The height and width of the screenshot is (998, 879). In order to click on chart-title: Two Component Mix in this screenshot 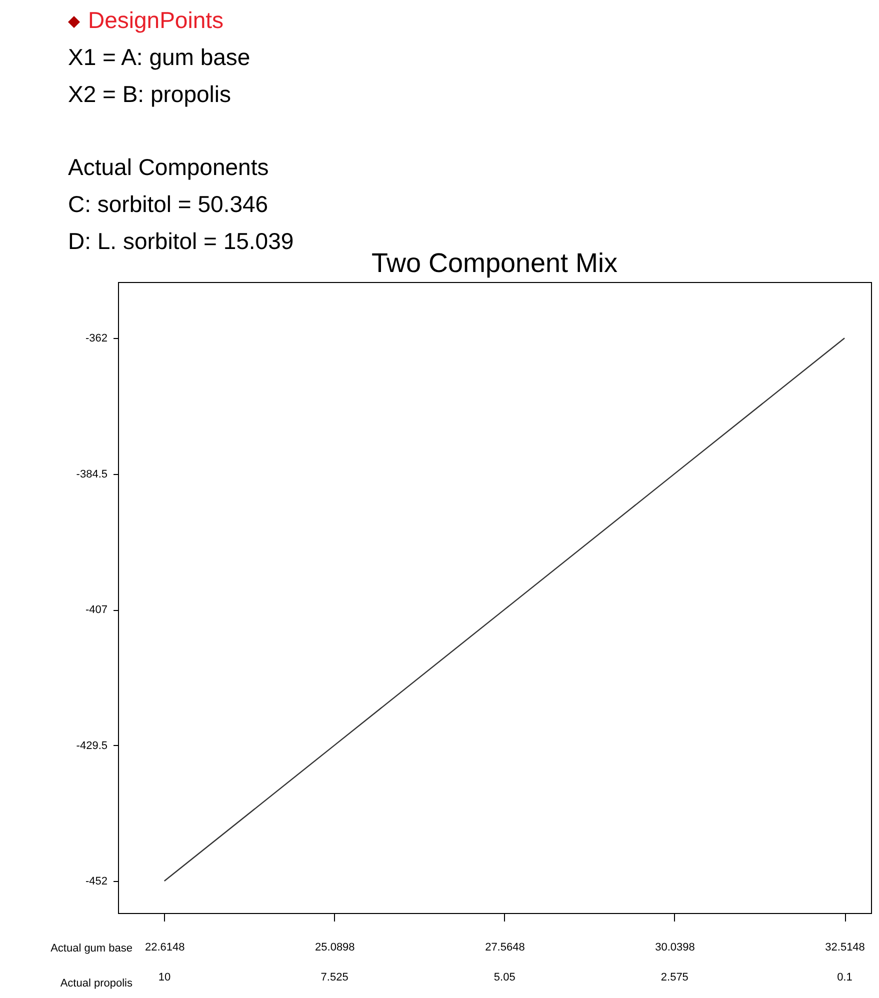, I will do `click(494, 263)`.